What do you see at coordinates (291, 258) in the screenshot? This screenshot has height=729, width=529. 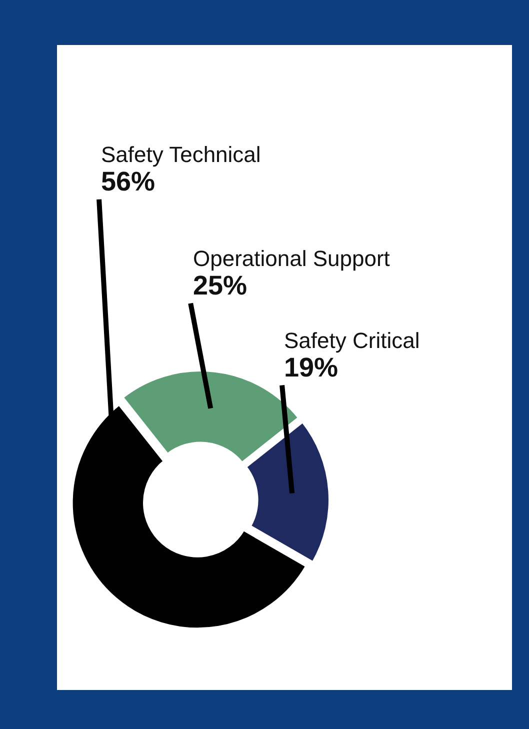 I see `slice-label: Operational Support` at bounding box center [291, 258].